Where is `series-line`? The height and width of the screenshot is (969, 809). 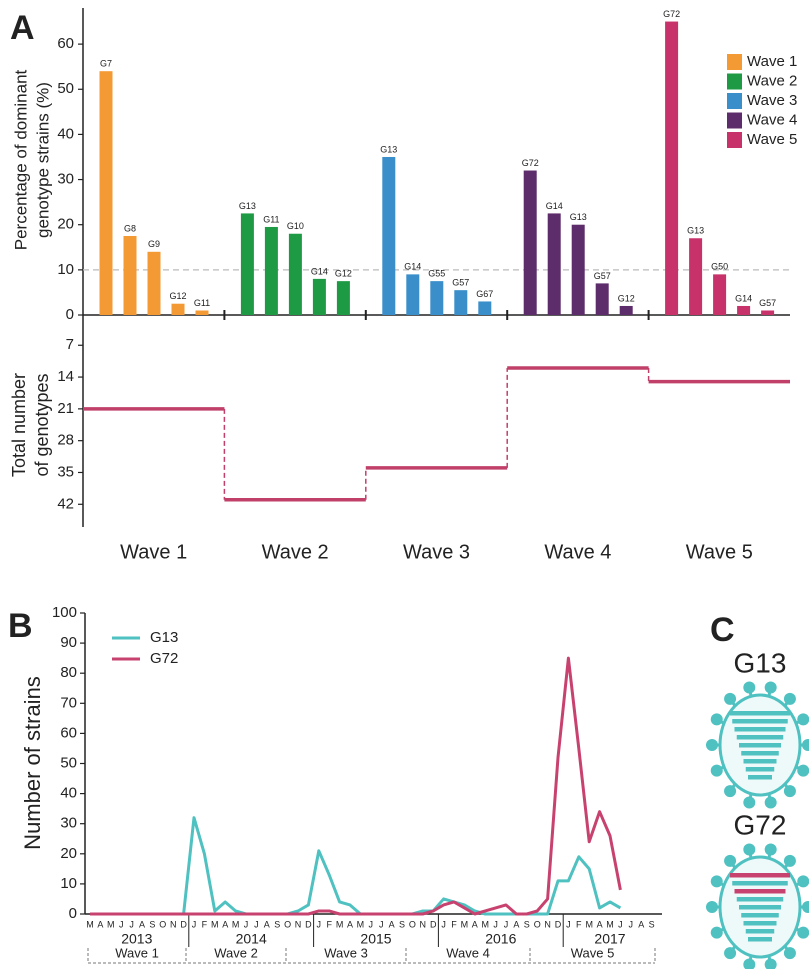
series-line is located at coordinates (356, 866).